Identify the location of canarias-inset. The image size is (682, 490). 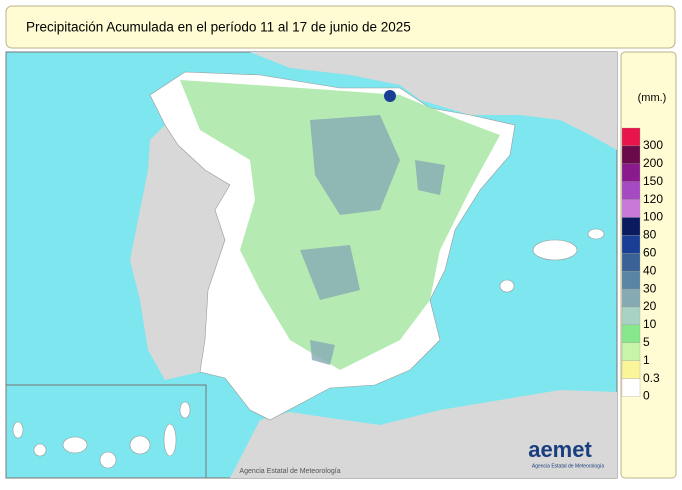
(106, 431).